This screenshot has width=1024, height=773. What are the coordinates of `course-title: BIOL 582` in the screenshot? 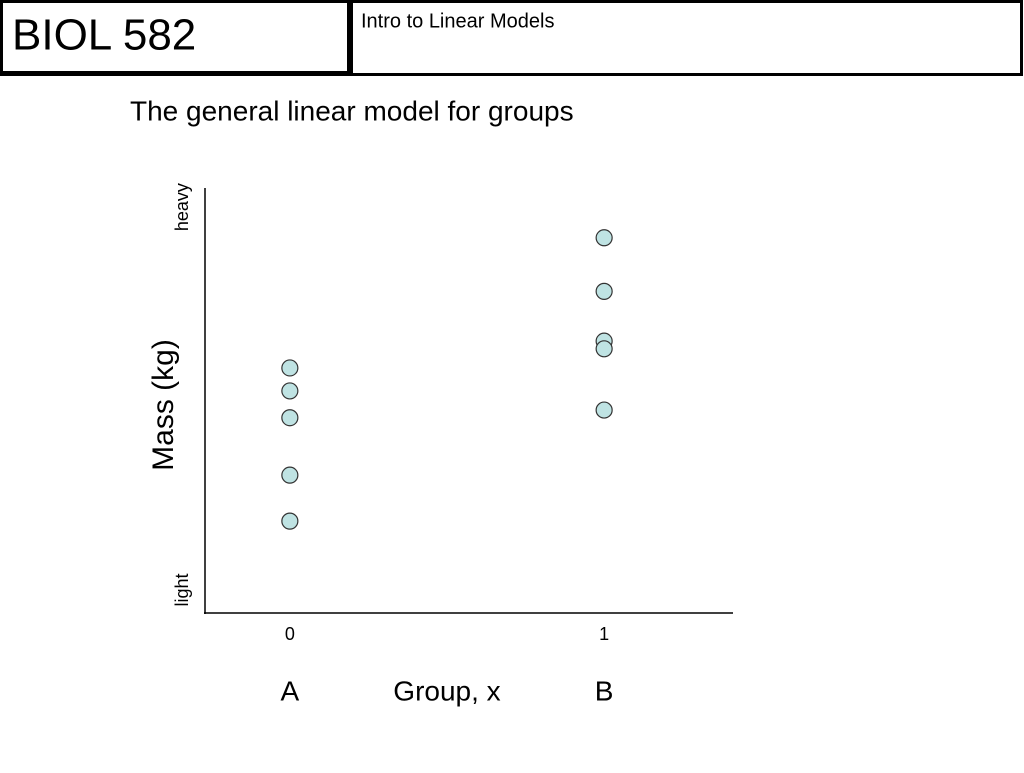 It's located at (104, 35).